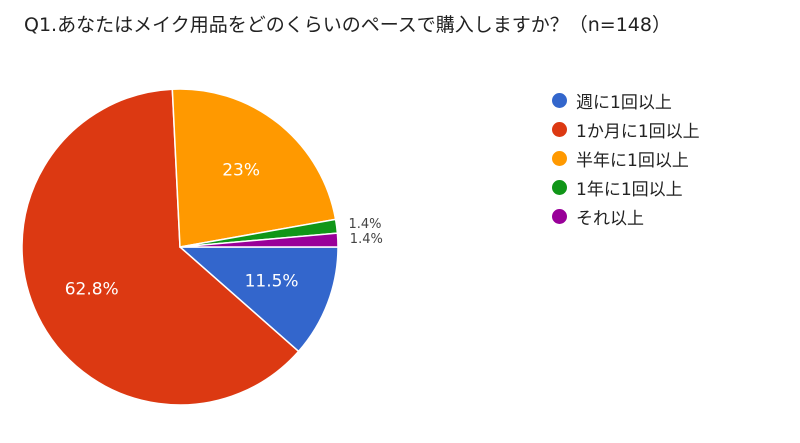  I want to click on slice-data-label: 11.5%, so click(272, 282).